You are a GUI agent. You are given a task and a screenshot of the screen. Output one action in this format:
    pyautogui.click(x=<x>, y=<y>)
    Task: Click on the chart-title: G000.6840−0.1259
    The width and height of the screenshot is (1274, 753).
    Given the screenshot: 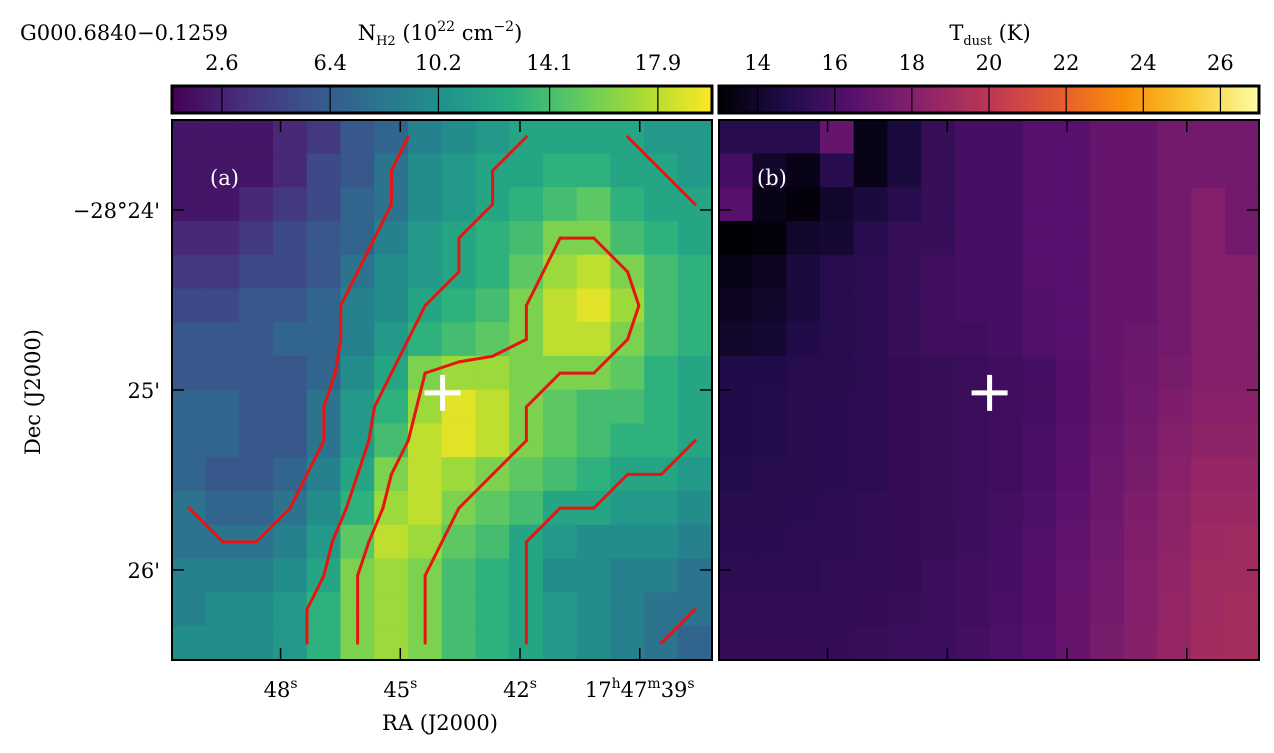 What is the action you would take?
    pyautogui.click(x=124, y=33)
    